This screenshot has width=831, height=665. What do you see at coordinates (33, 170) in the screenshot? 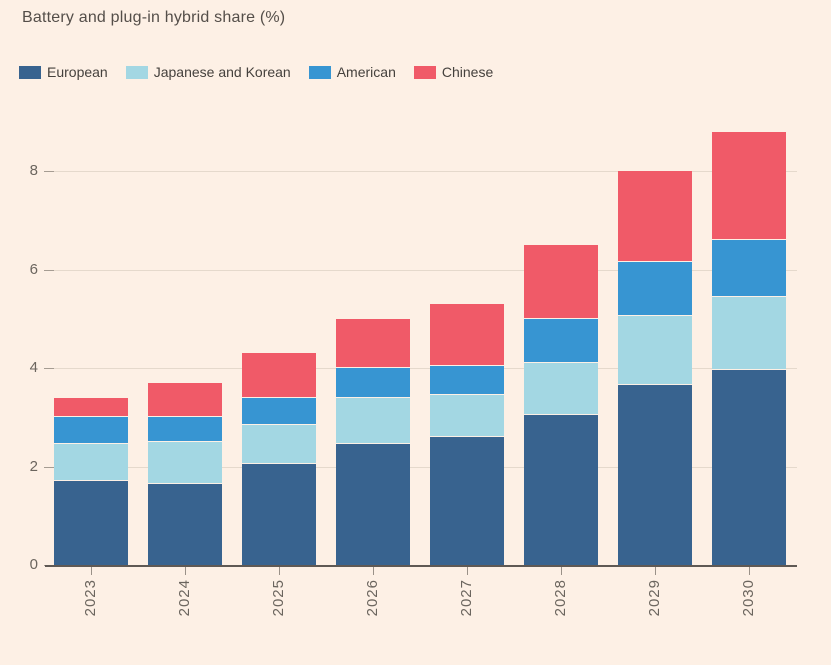
I see `y-axis-label-8: 8` at bounding box center [33, 170].